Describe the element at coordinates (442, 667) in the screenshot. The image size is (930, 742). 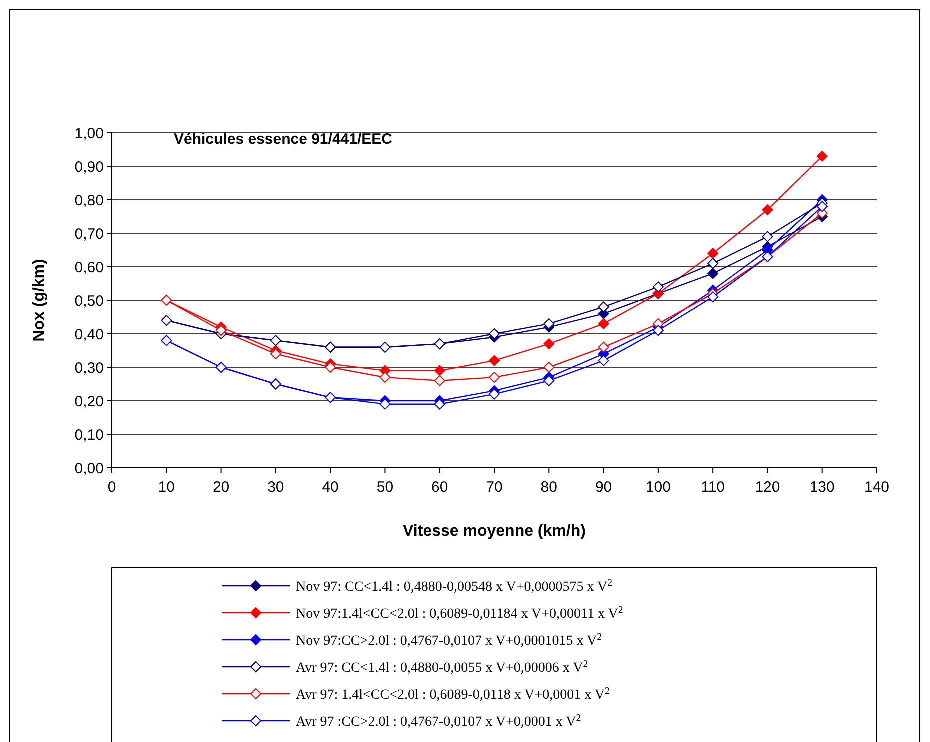
I see `legend-label: Avr 97: CC<1.4l : 0,4880-0,0055 x V+0,00006 x V$^{2}$` at that location.